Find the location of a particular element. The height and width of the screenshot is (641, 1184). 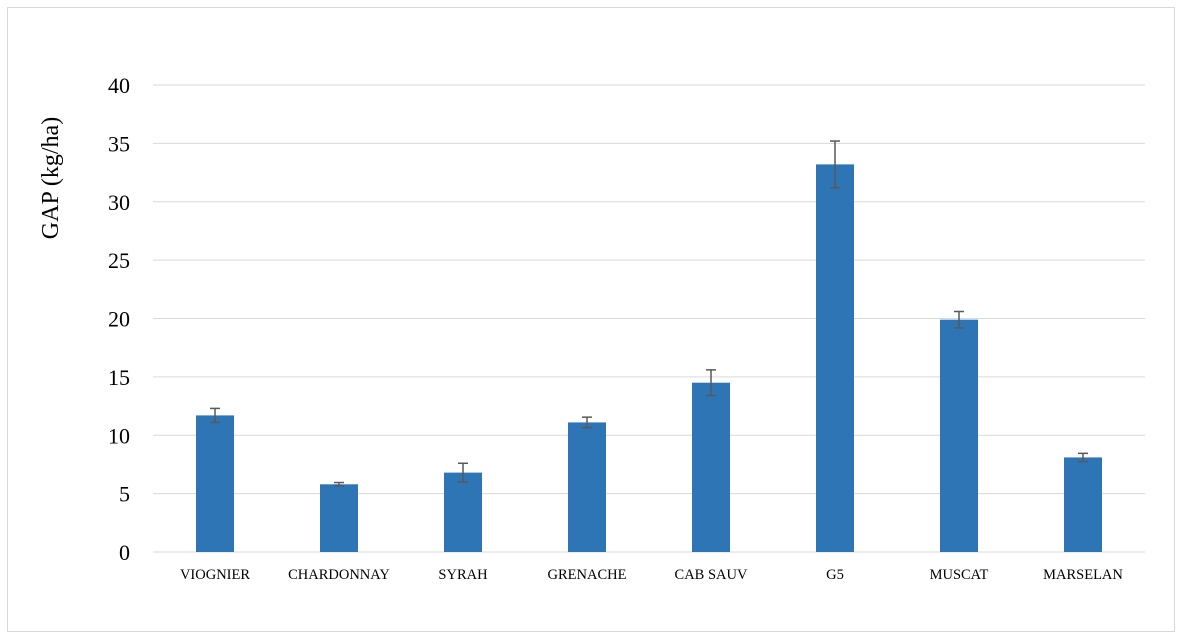

bar-viognier is located at coordinates (215, 483).